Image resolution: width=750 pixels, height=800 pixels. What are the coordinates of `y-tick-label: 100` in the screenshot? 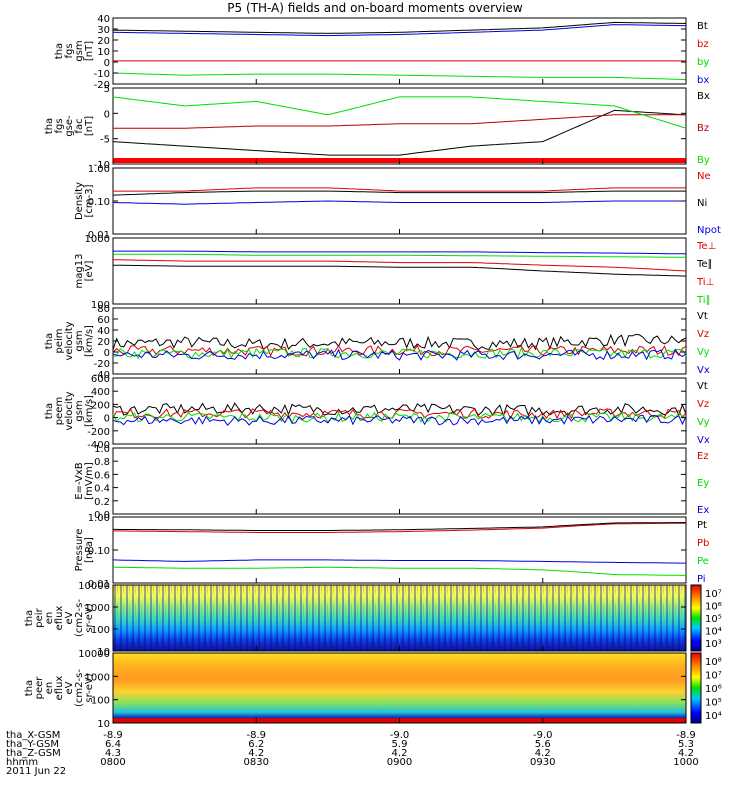 It's located at (100, 630).